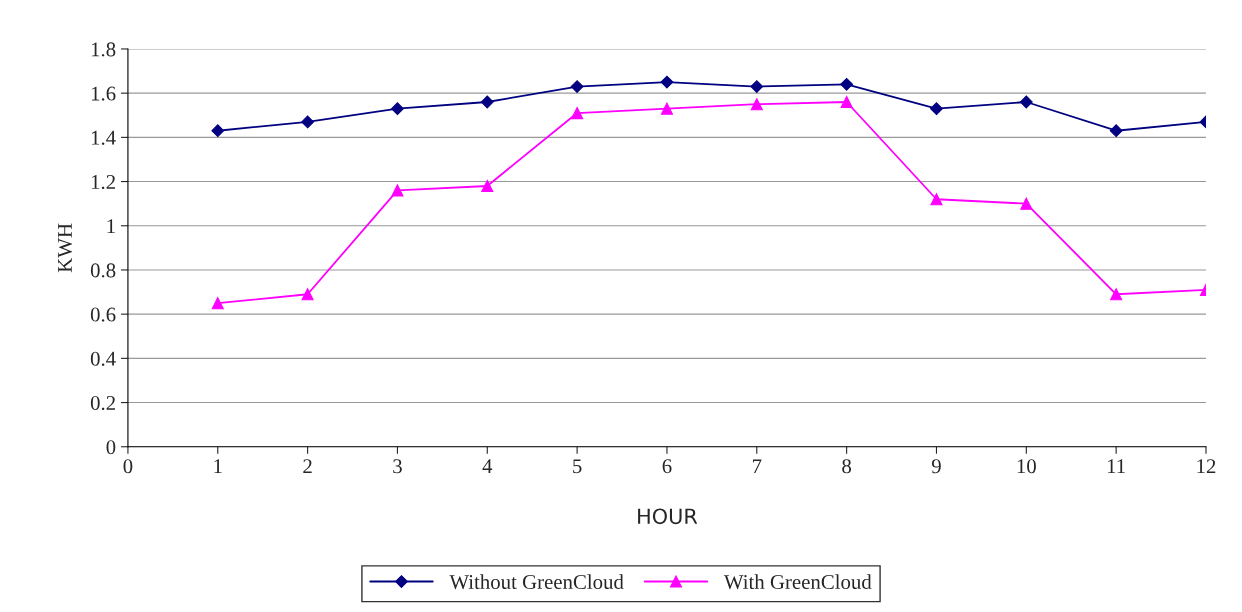  I want to click on legend-label: Without GreenCloud, so click(536, 582).